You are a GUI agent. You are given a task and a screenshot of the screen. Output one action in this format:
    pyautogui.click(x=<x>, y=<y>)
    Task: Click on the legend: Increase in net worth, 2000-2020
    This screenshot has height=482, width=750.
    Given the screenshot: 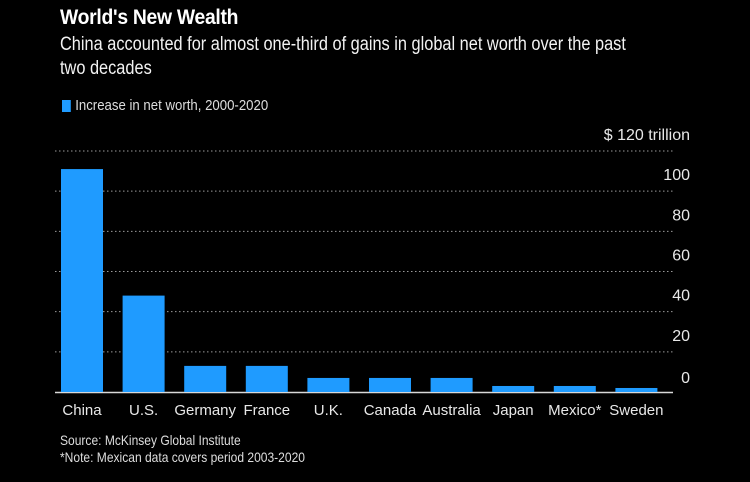 What is the action you would take?
    pyautogui.click(x=165, y=105)
    